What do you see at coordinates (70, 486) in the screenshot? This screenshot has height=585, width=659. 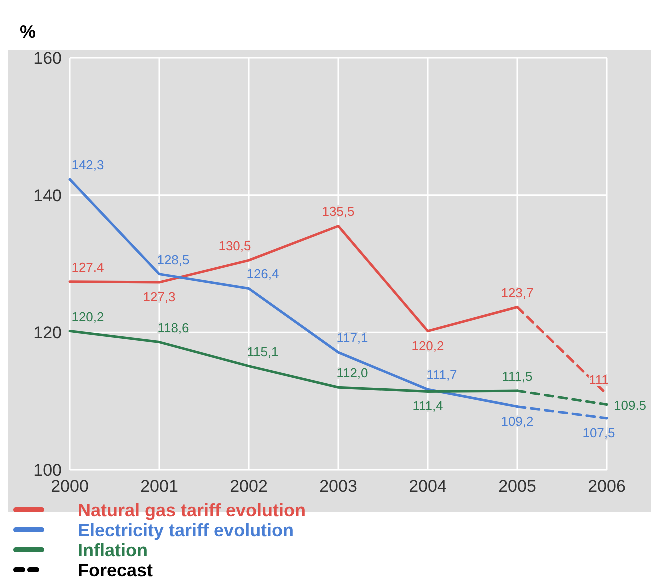 I see `x-tick-label: 2000` at bounding box center [70, 486].